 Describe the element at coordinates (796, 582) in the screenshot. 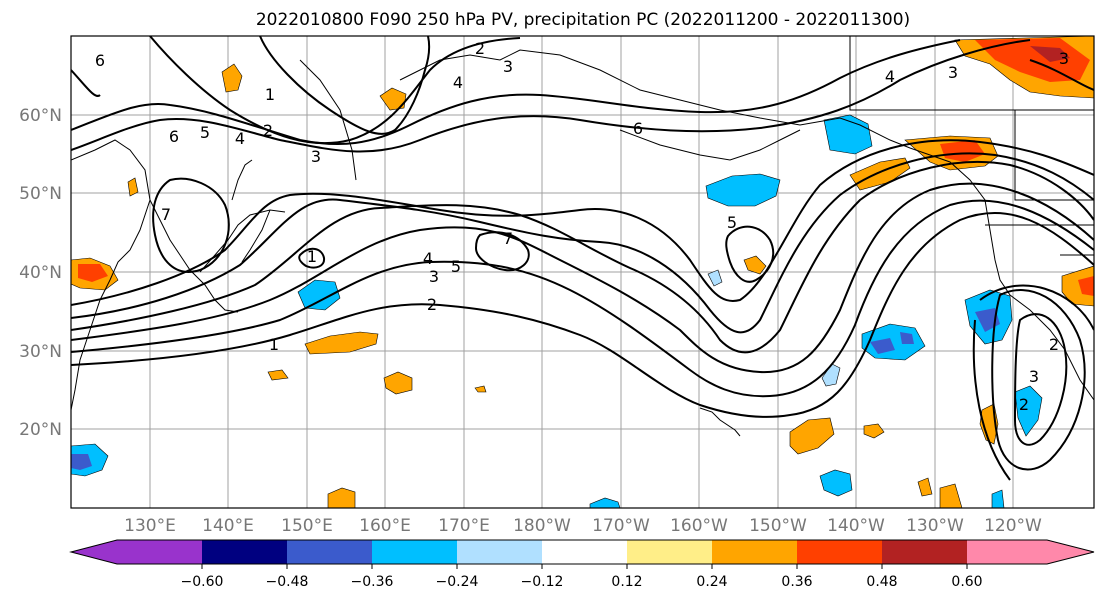

I see `colorbar-tick-label: 0.36` at that location.